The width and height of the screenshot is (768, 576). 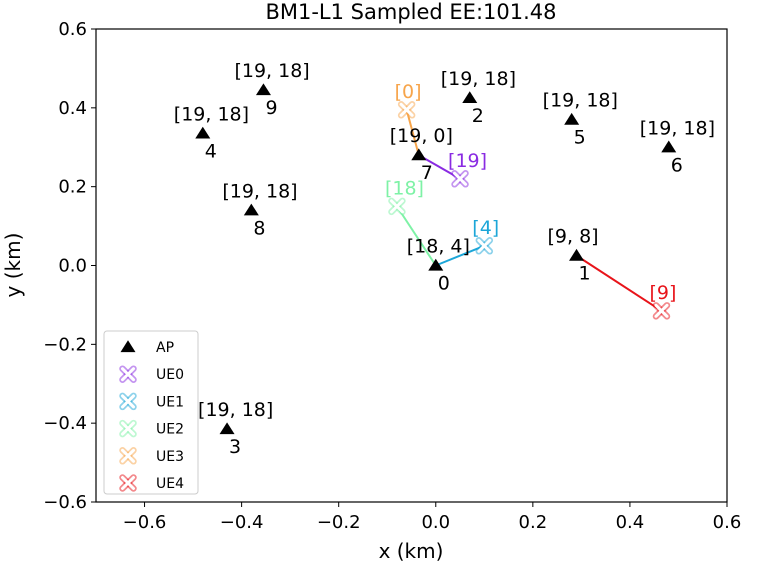 I want to click on ap-label-9: [19, 18], so click(x=271, y=71).